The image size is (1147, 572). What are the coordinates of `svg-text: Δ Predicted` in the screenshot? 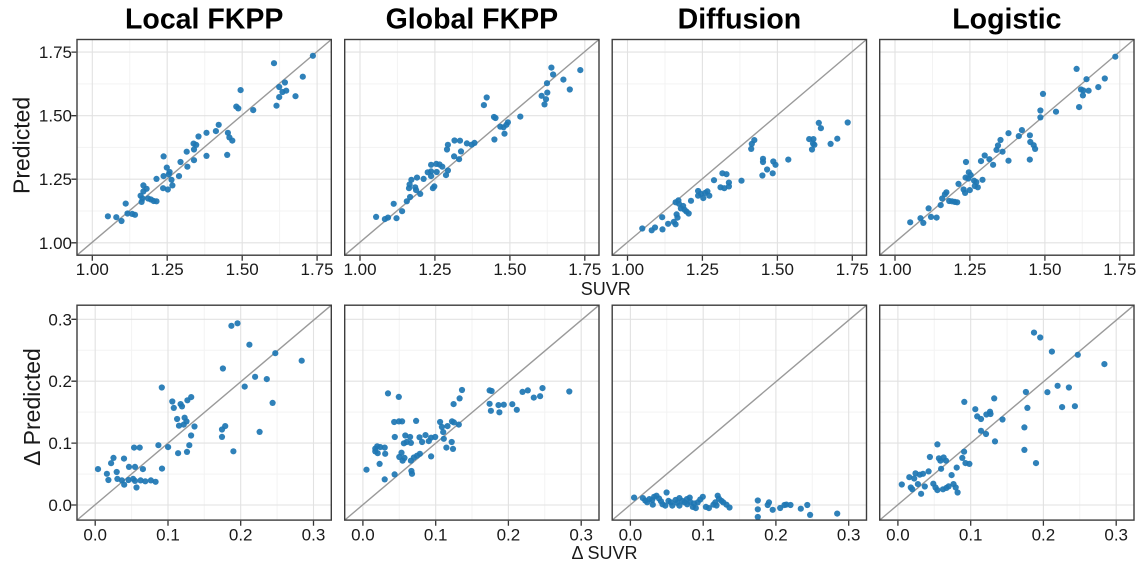 It's located at (32, 407).